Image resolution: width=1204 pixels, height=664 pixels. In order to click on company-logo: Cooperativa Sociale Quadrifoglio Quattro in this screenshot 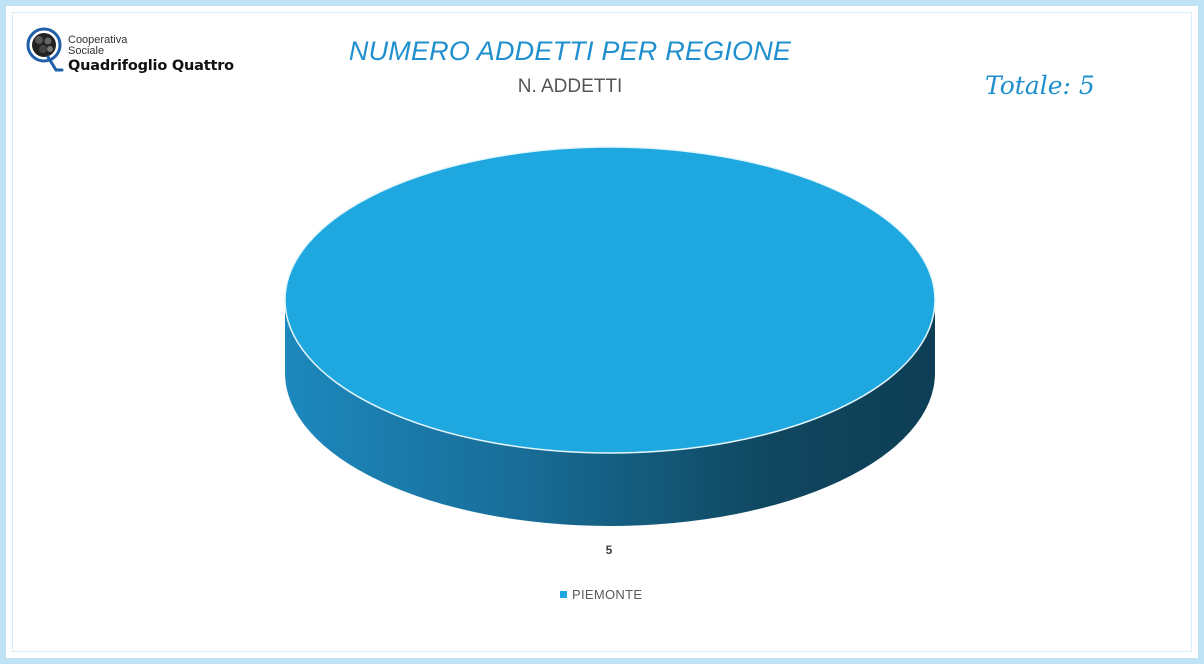, I will do `click(131, 54)`.